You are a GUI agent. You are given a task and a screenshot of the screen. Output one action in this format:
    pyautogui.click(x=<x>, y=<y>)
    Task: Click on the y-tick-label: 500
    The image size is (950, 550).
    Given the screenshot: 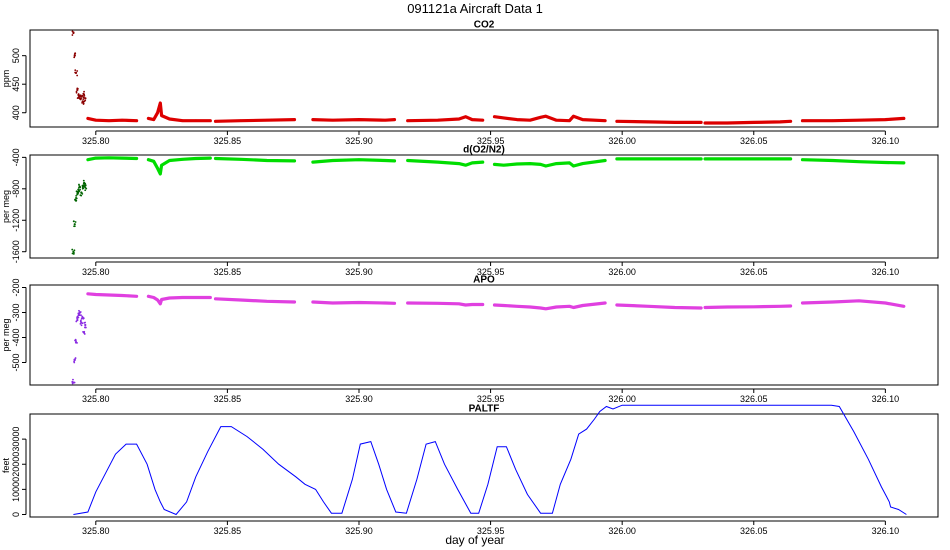 What is the action you would take?
    pyautogui.click(x=16, y=55)
    